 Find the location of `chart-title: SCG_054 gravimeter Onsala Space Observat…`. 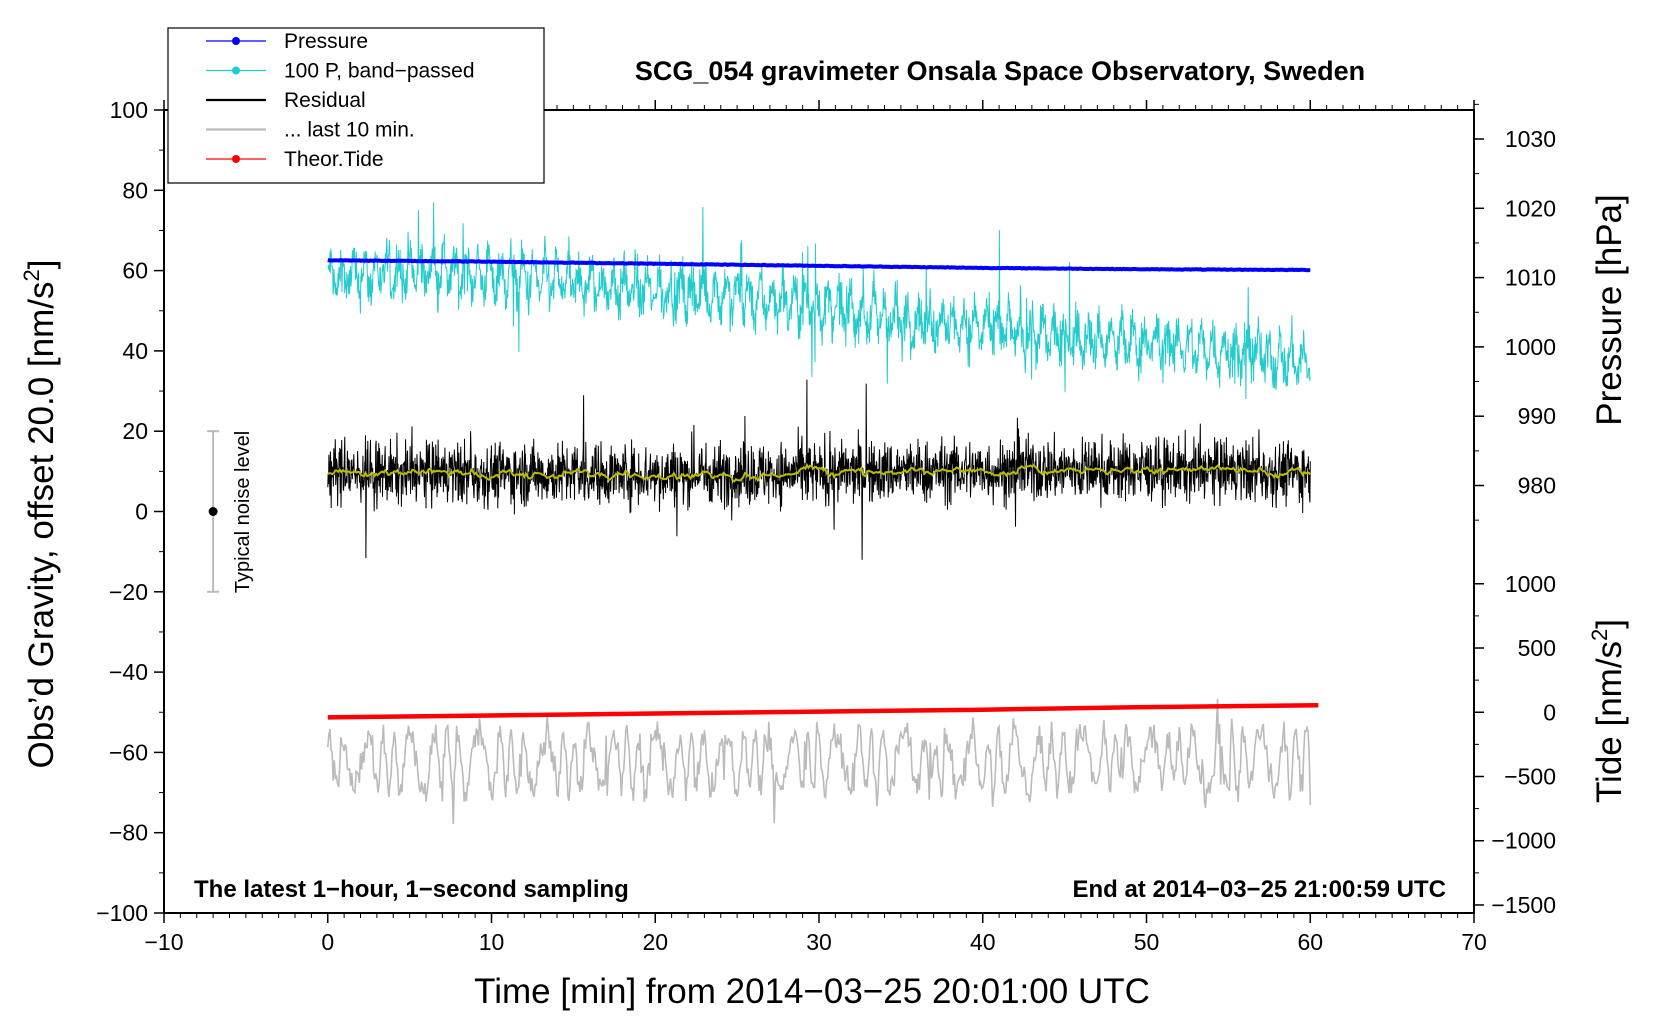

chart-title: SCG_054 gravimeter Onsala Space Observat… is located at coordinates (1000, 71).